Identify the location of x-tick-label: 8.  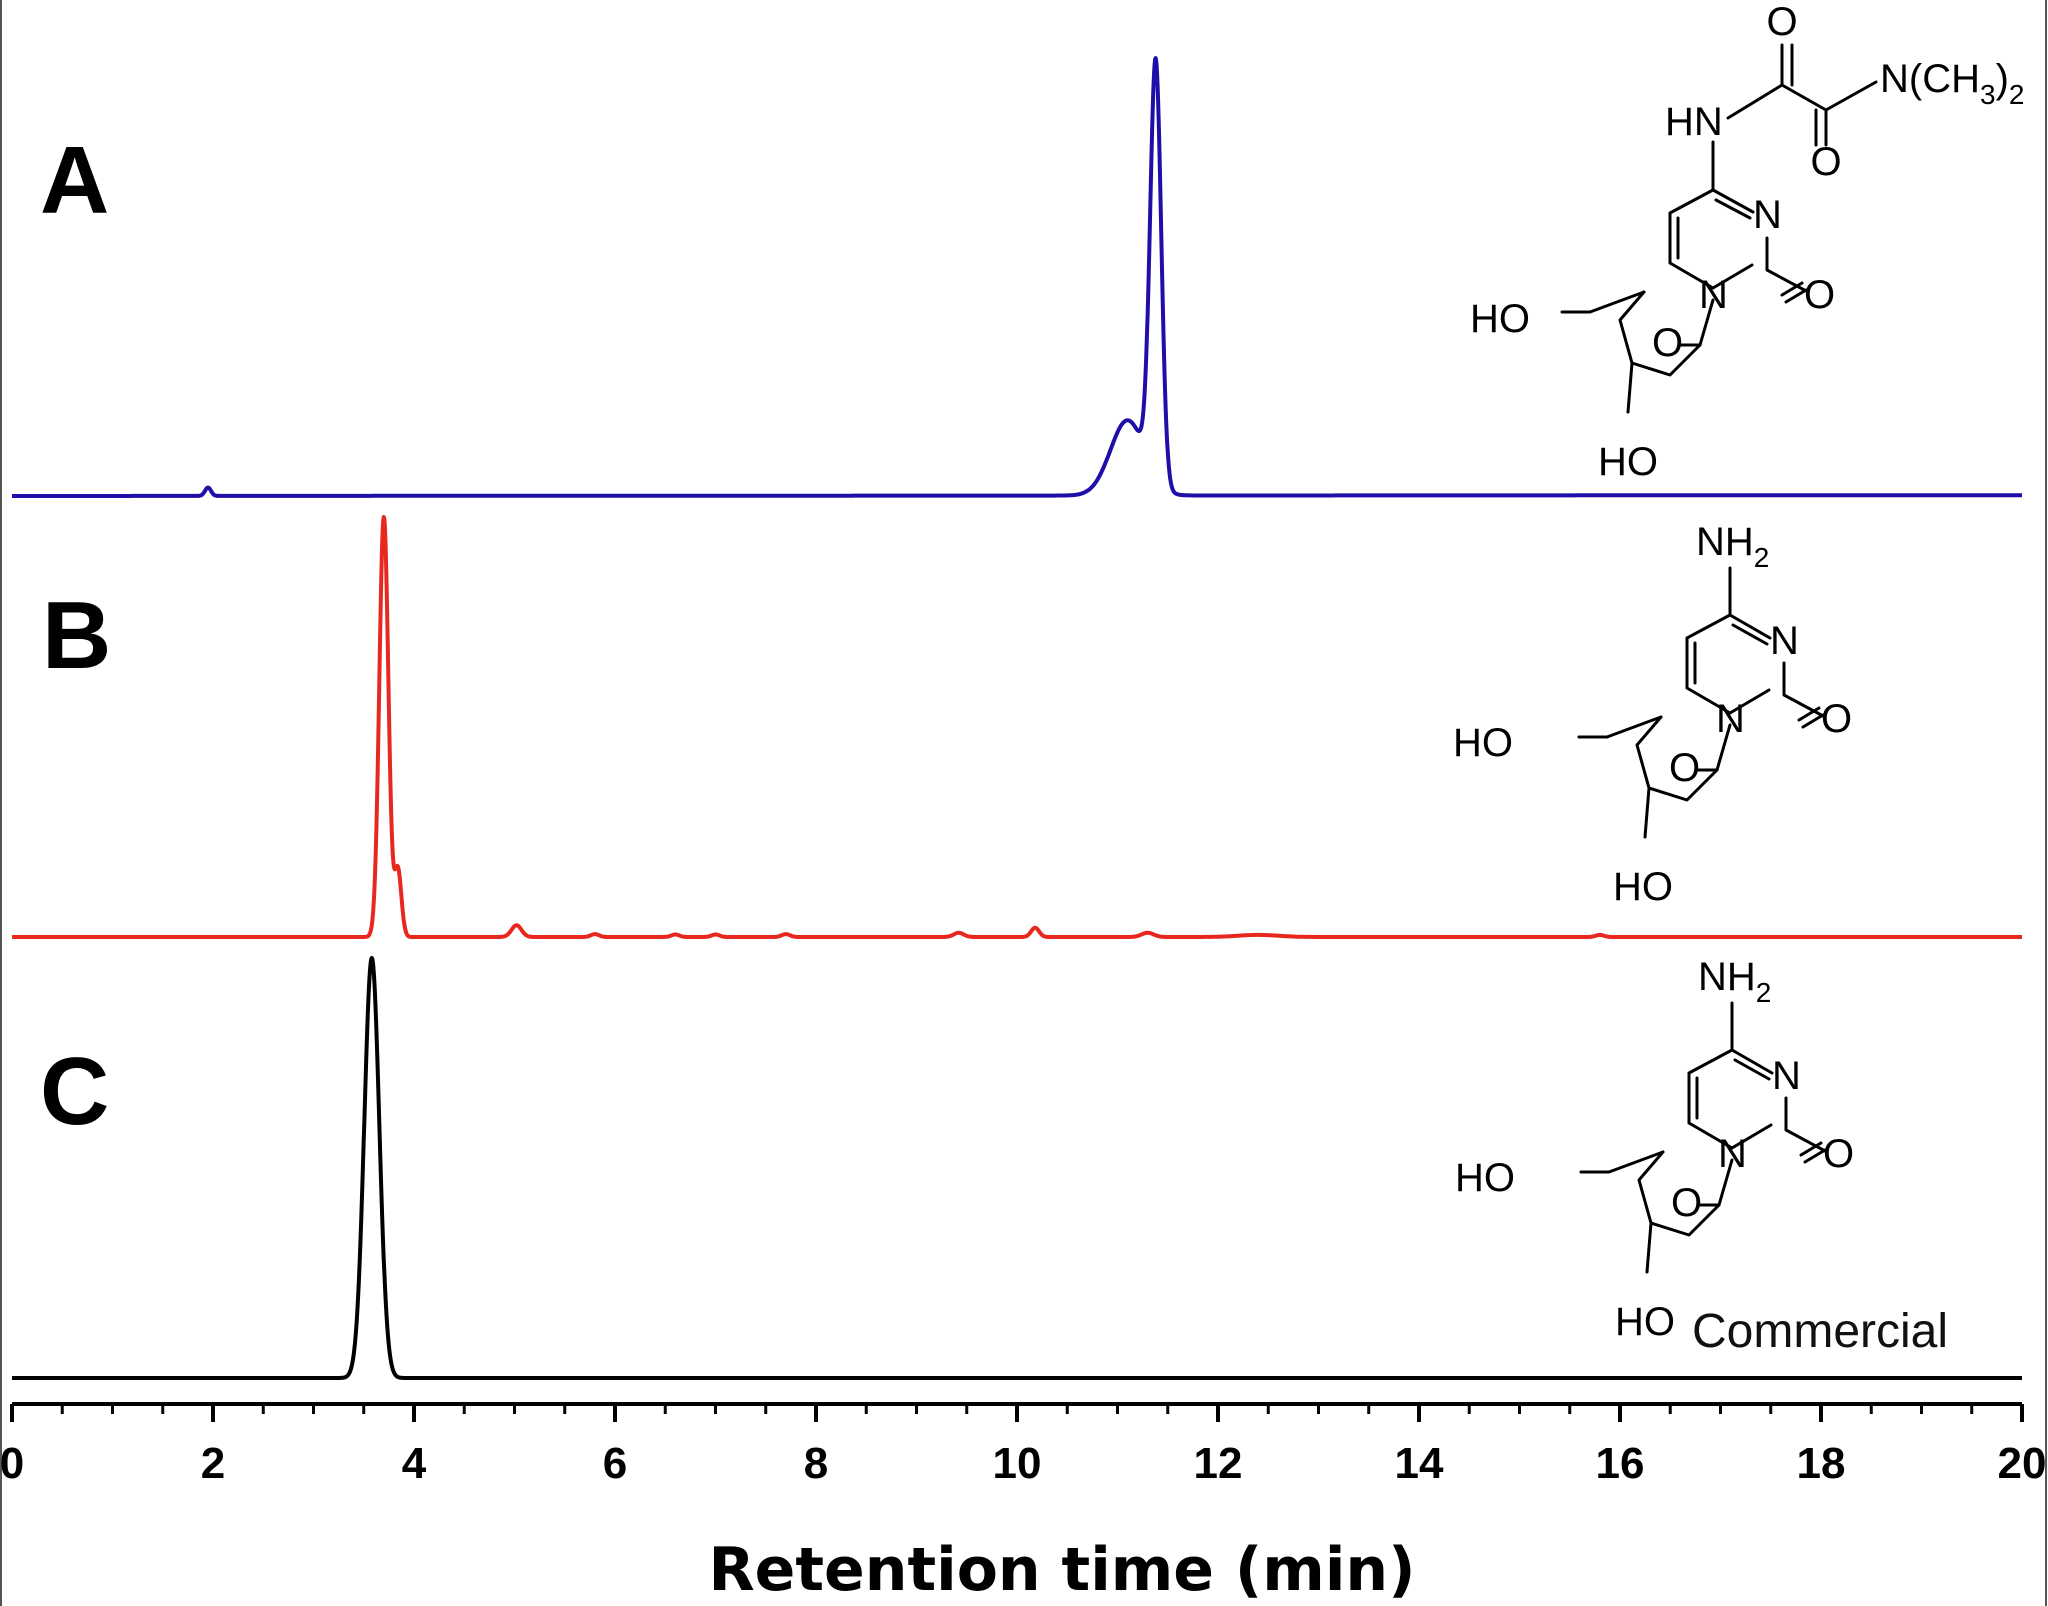
(816, 1463).